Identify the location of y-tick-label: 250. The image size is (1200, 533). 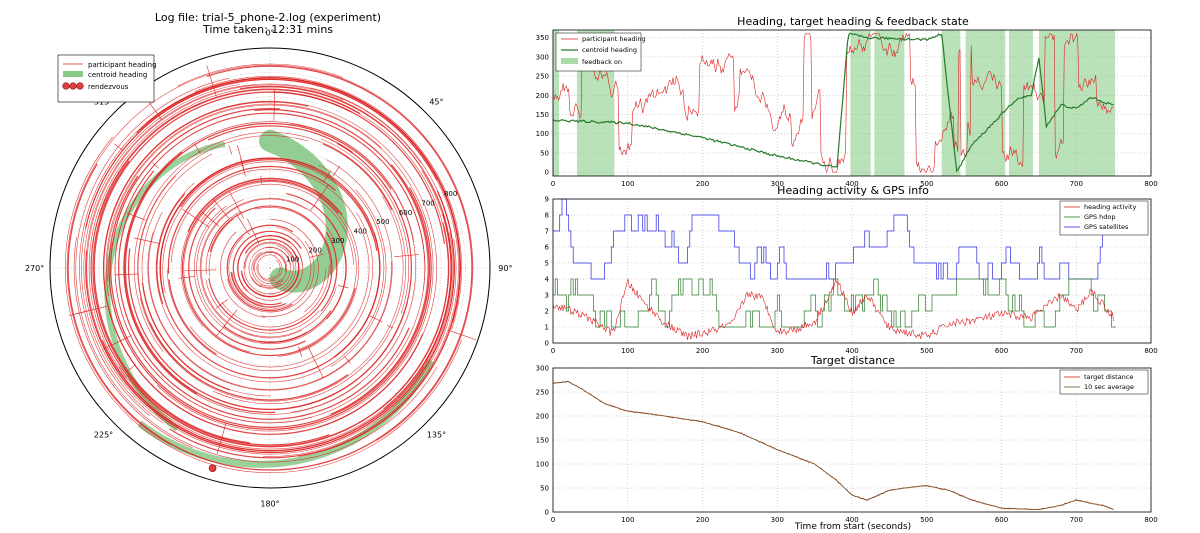
(542, 393).